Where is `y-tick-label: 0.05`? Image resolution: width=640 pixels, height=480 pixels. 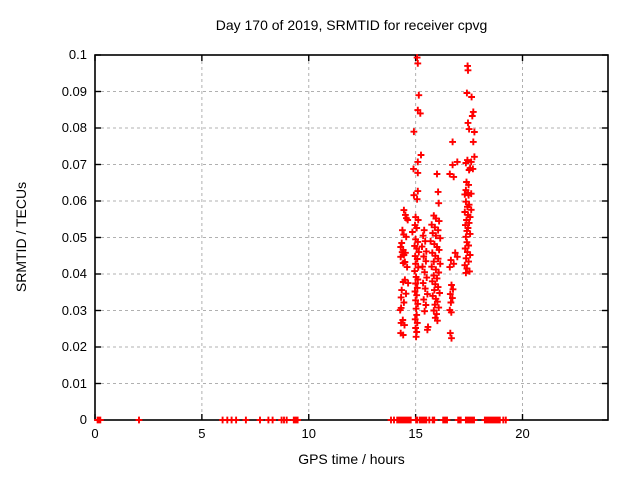
y-tick-label: 0.05 is located at coordinates (74, 237).